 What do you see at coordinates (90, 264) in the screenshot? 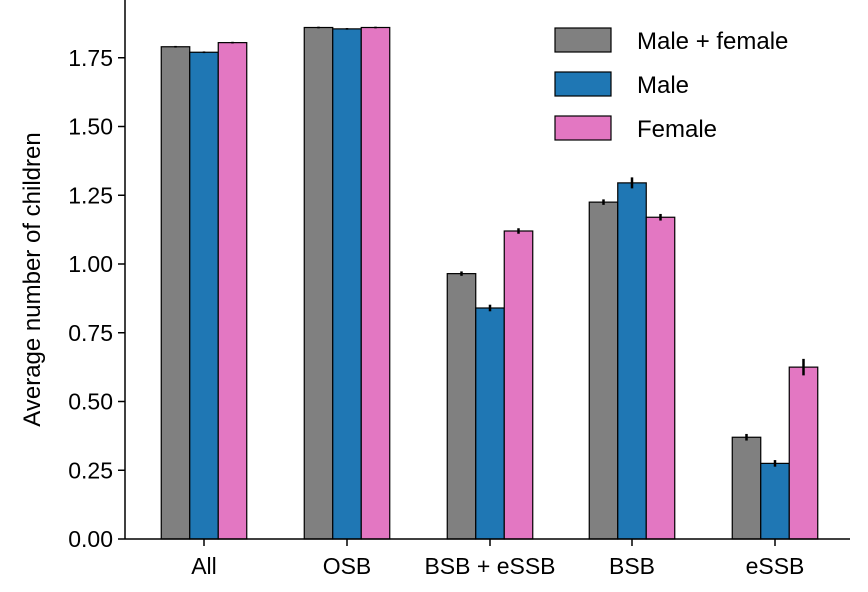
I see `y-tick-label: 1.00` at bounding box center [90, 264].